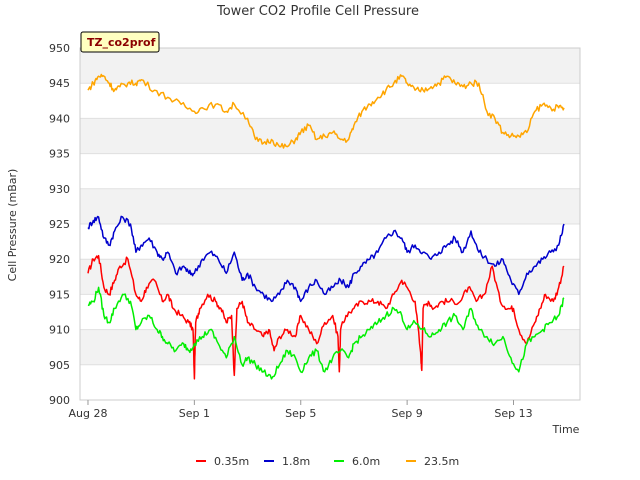  Describe the element at coordinates (59, 118) in the screenshot. I see `y-tick-label: 940` at that location.